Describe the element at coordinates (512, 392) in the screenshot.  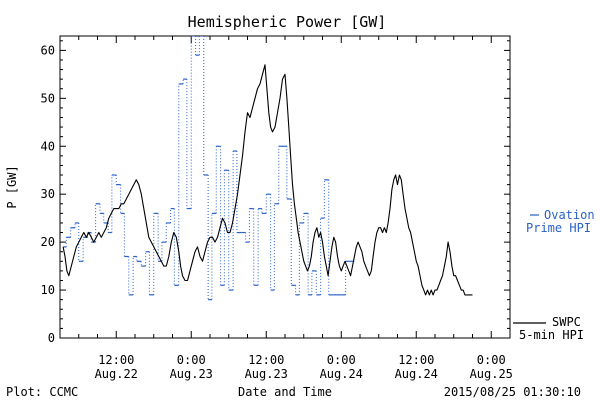
I see `plot-timestamp: 2015/08/25 01:30:10` at that location.